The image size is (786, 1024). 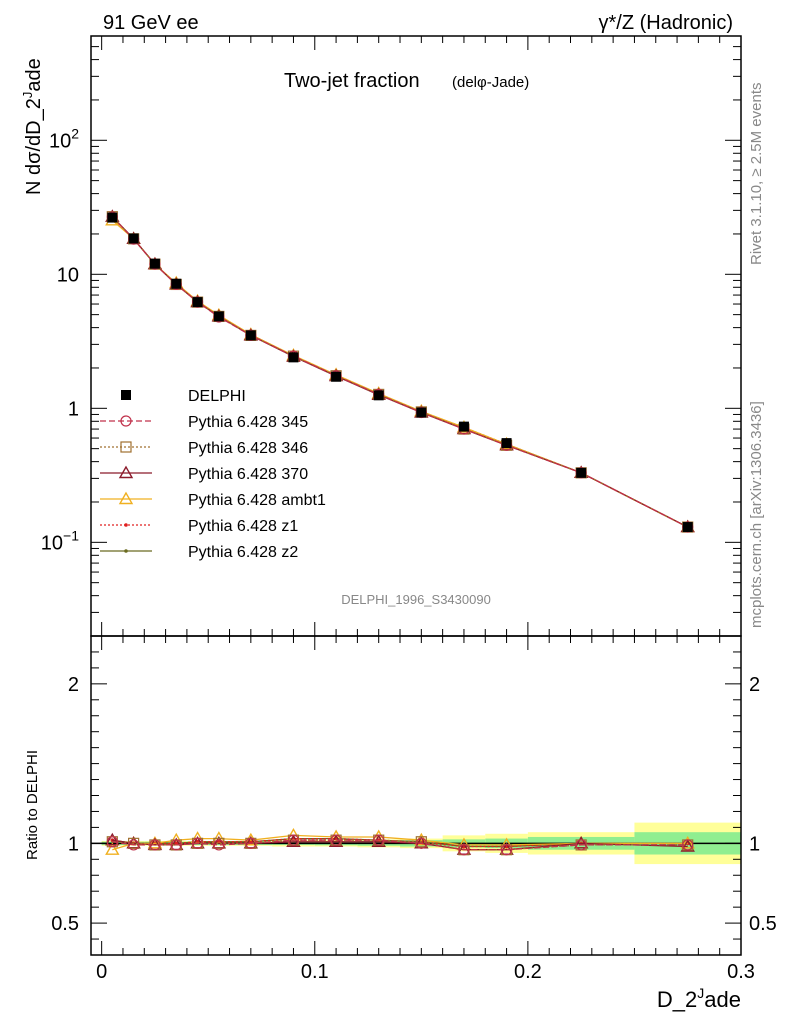 I want to click on legend-entry: DELPHI, so click(x=183, y=396).